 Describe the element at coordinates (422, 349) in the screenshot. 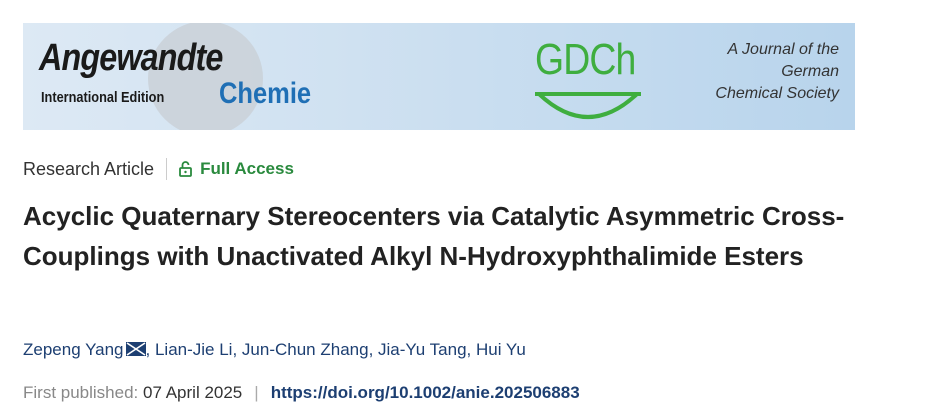

I see `author-link: Jia-Yu Tang` at that location.